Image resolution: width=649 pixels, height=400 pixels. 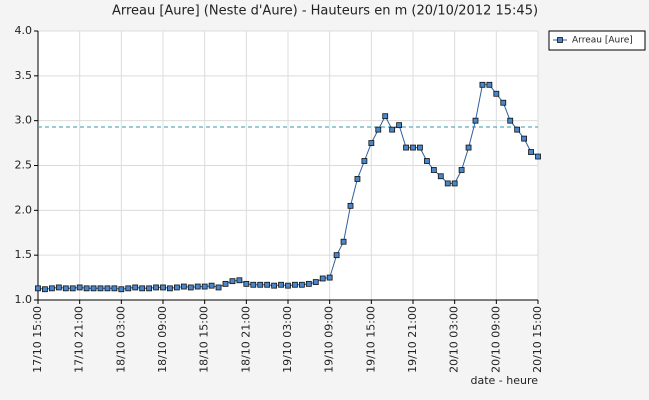 I want to click on x-tick-label: 18/10 21:00, so click(x=245, y=339).